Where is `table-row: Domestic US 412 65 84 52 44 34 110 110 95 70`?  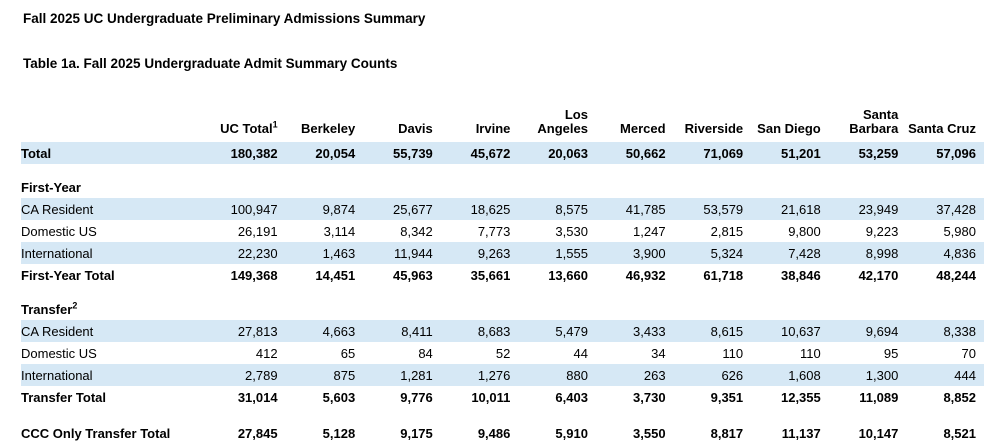
table-row: Domestic US 412 65 84 52 44 34 110 110 95 70 is located at coordinates (502, 353).